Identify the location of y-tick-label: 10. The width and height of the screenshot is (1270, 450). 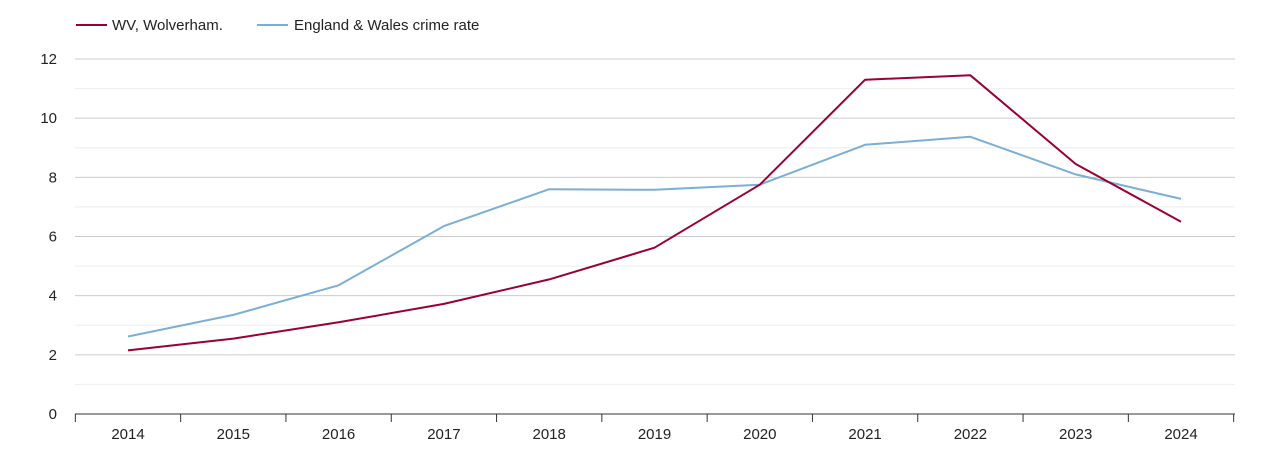
(48, 118).